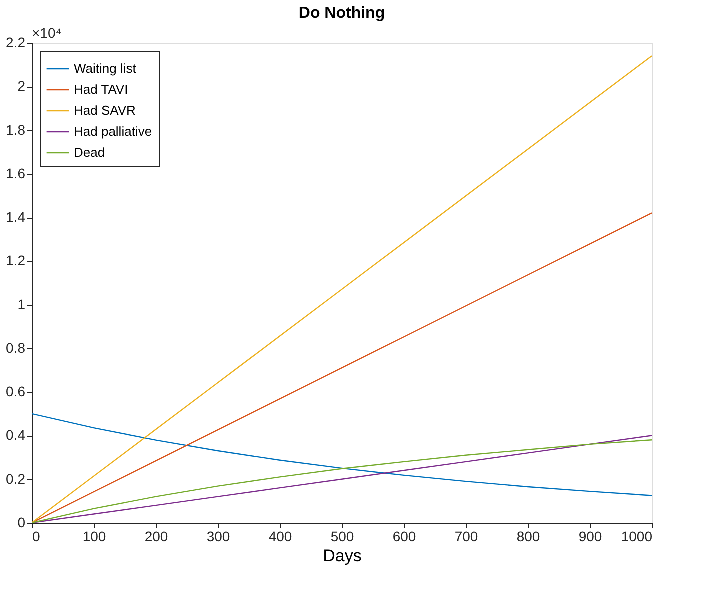 The width and height of the screenshot is (721, 608). Describe the element at coordinates (22, 86) in the screenshot. I see `y-tick-label: 2` at that location.